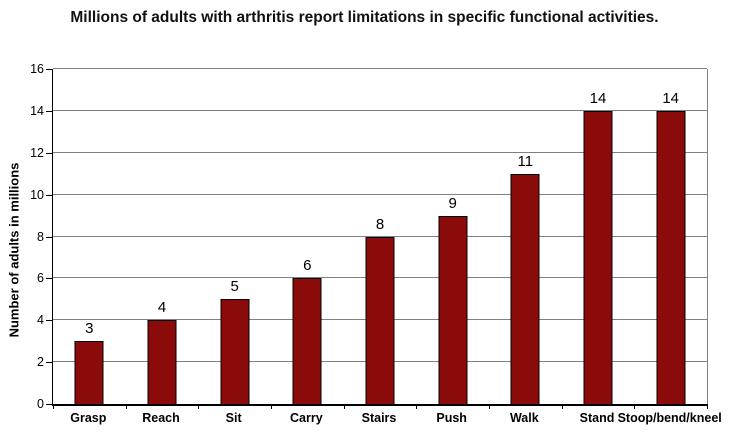 This screenshot has width=729, height=433. Describe the element at coordinates (451, 418) in the screenshot. I see `x-category-label: Push` at that location.